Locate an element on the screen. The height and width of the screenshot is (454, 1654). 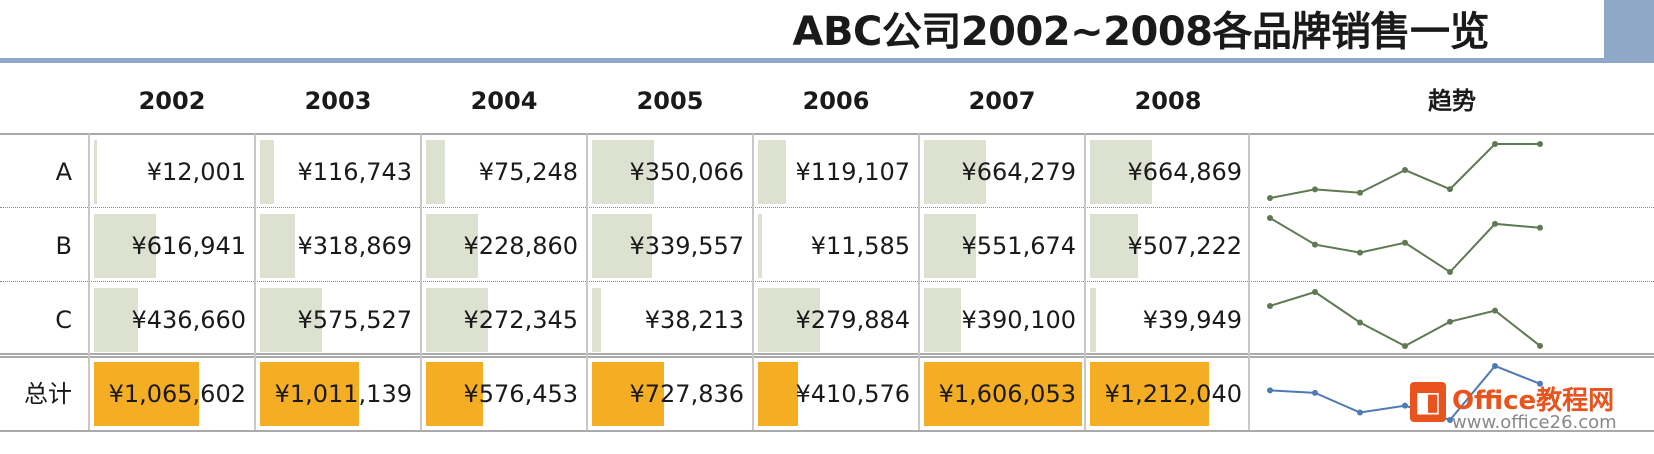
data-cell: ¥390,100 is located at coordinates (1001, 320).